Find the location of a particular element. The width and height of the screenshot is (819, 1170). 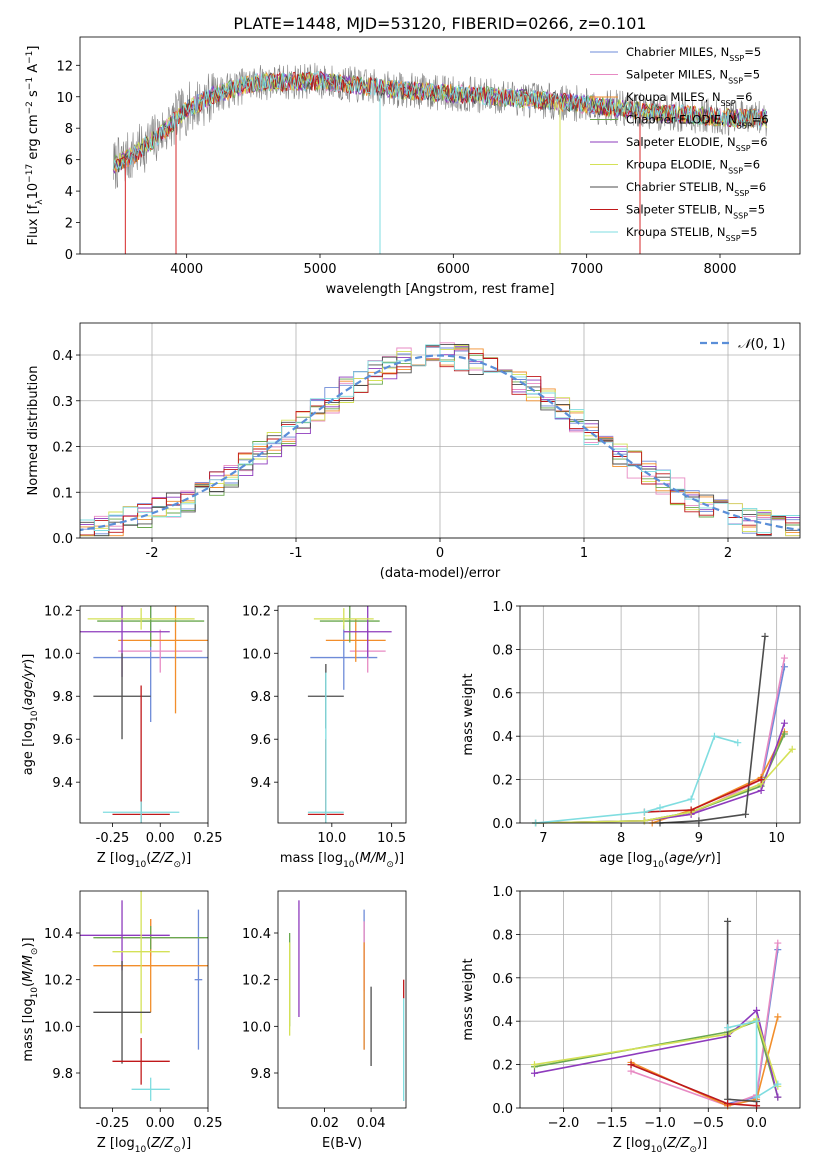

x-tick-label: 7 is located at coordinates (543, 838).